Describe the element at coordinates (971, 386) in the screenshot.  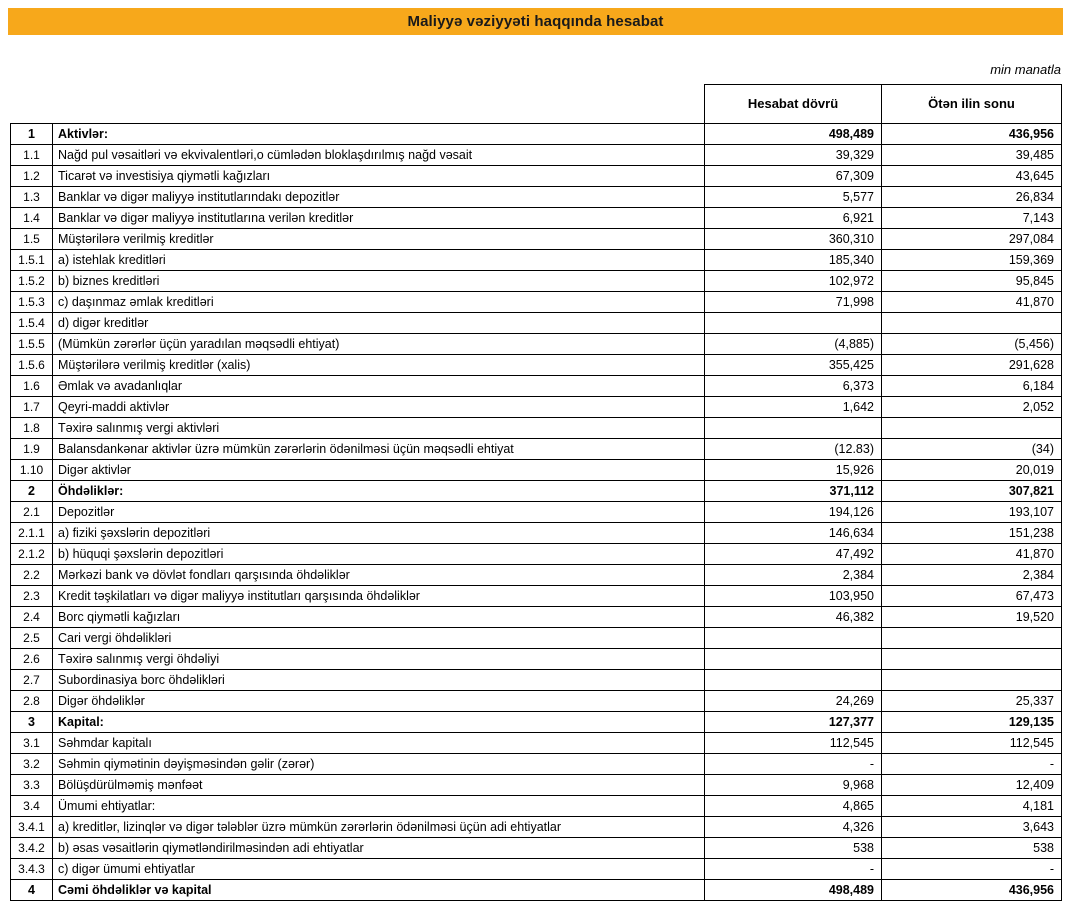
I see `row-value-previous-year-end: 6,184` at that location.